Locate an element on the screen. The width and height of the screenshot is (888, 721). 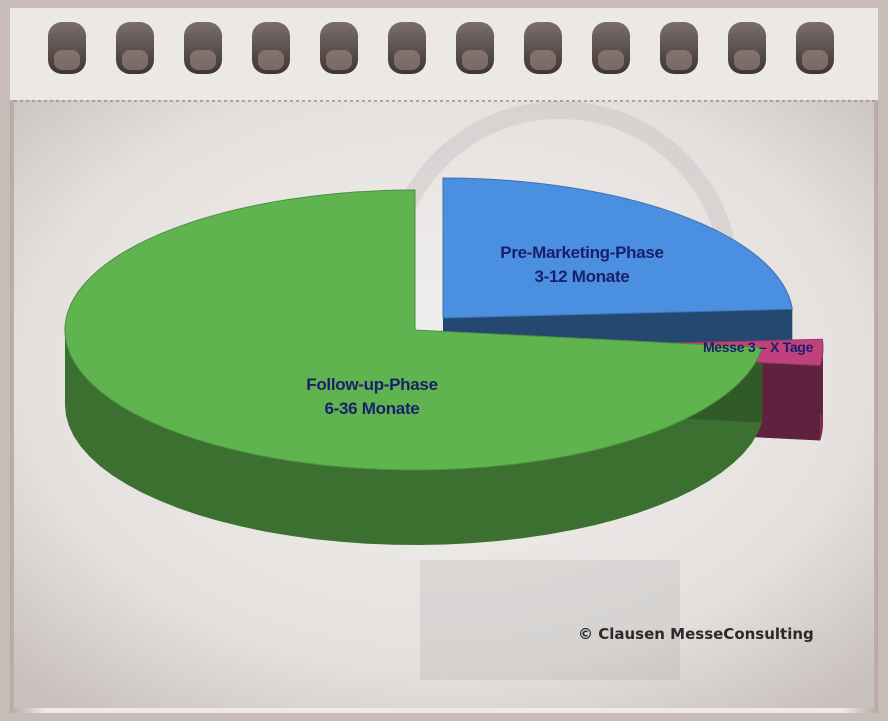
slice-sublabel-2: 6-36 Monate is located at coordinates (372, 408).